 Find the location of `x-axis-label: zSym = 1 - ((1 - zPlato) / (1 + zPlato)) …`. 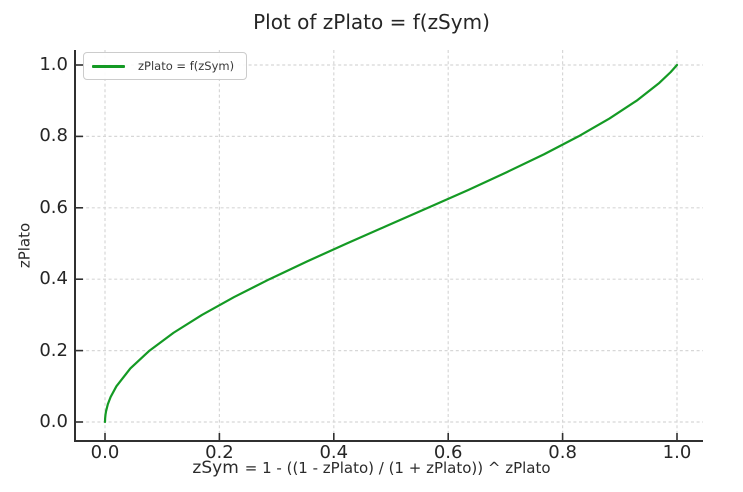

x-axis-label: zSym = 1 - ((1 - zPlato) / (1 + zPlato)) … is located at coordinates (371, 468).